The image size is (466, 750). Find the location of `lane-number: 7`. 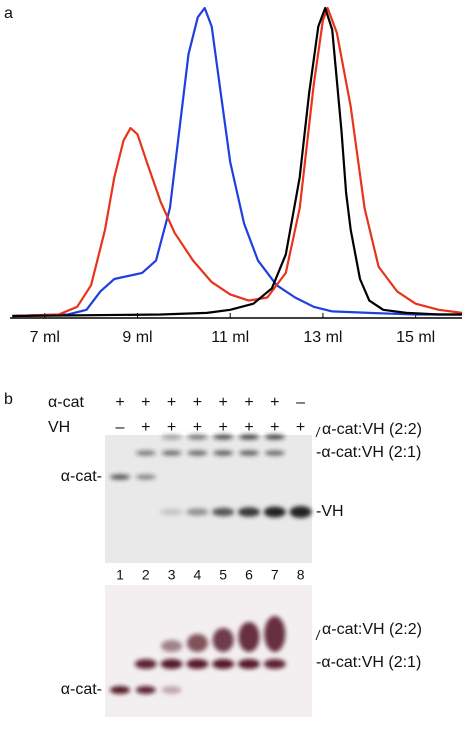

lane-number: 7 is located at coordinates (275, 575).